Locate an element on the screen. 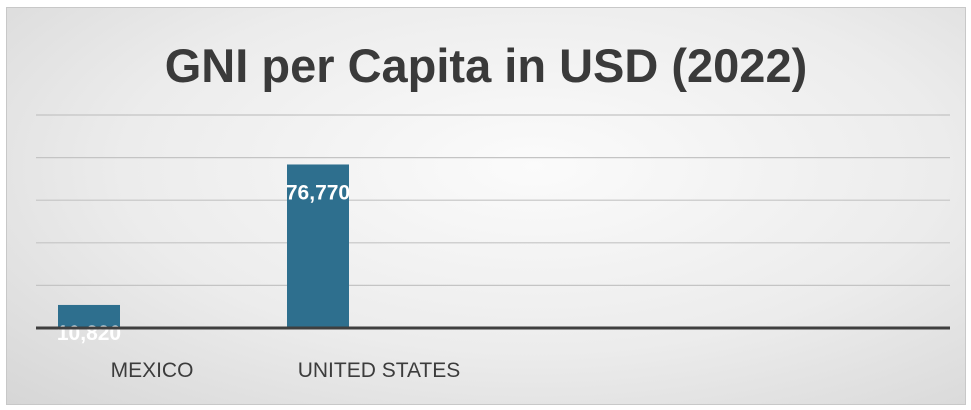  category-label: UNITED STATES is located at coordinates (379, 370).